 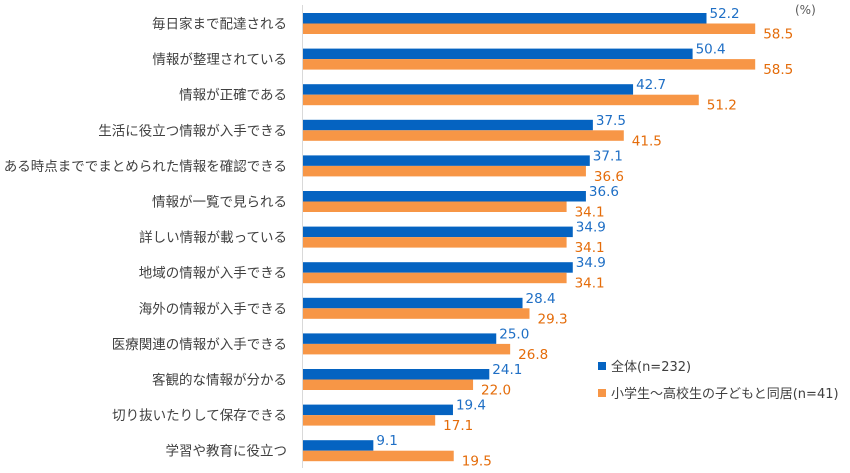 What do you see at coordinates (213, 238) in the screenshot?
I see `category-label: 詳しい情報が載っている` at bounding box center [213, 238].